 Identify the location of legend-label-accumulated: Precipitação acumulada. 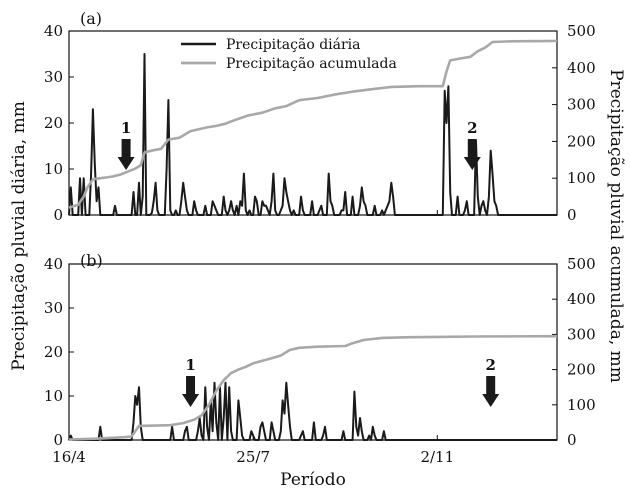
(311, 64).